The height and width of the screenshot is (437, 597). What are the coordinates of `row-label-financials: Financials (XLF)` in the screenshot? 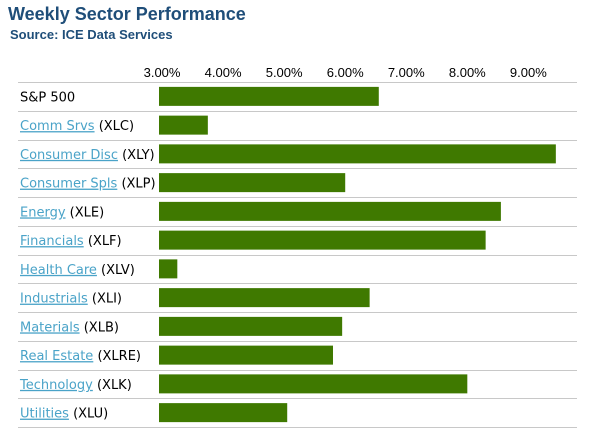 It's located at (71, 241).